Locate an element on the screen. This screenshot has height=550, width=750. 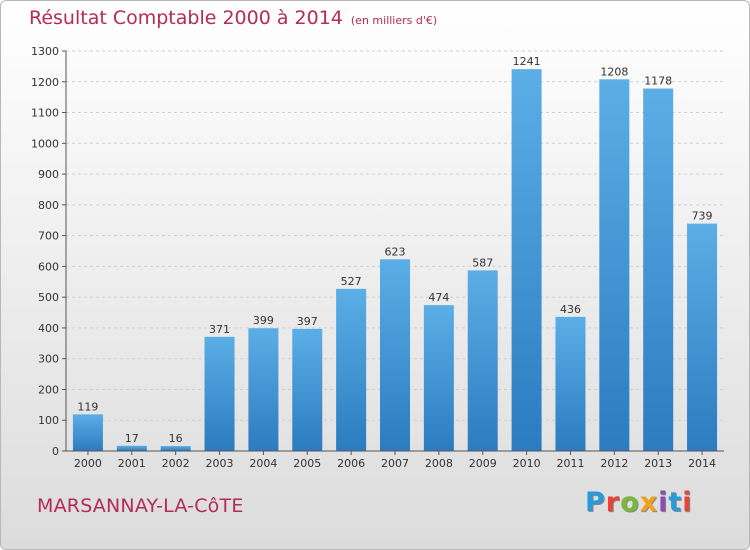
bar-2001 is located at coordinates (131, 448).